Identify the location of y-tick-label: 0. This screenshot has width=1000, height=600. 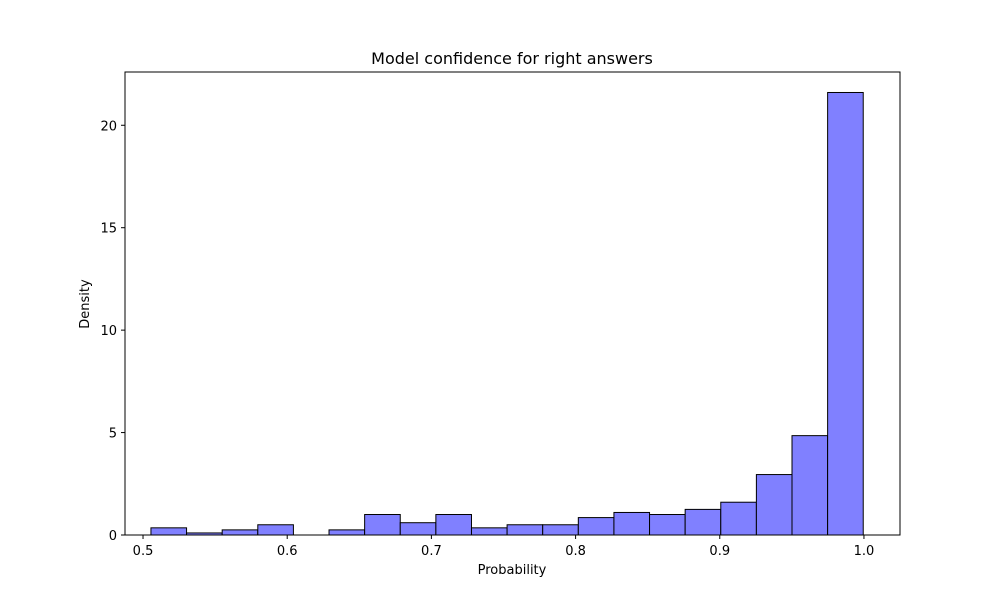
(113, 536).